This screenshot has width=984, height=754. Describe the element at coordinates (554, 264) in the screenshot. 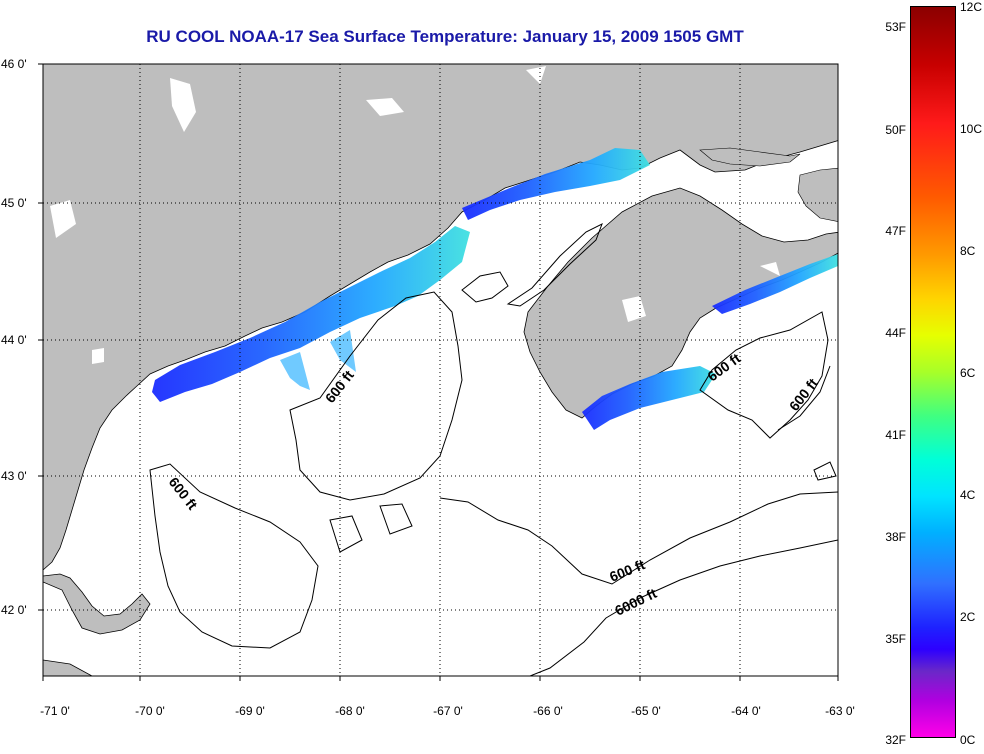

I see `bay-of-fundy-contour` at that location.